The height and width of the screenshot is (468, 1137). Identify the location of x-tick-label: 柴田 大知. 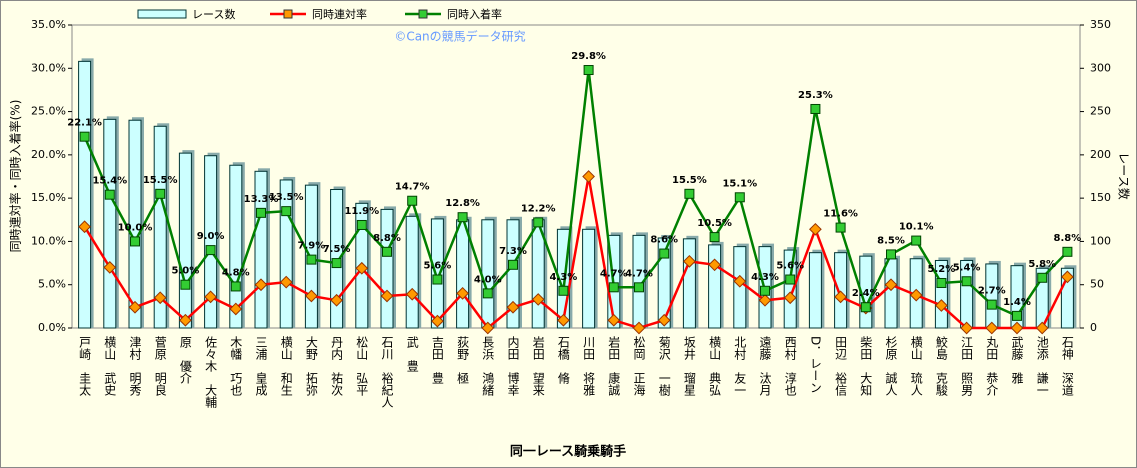
(866, 366).